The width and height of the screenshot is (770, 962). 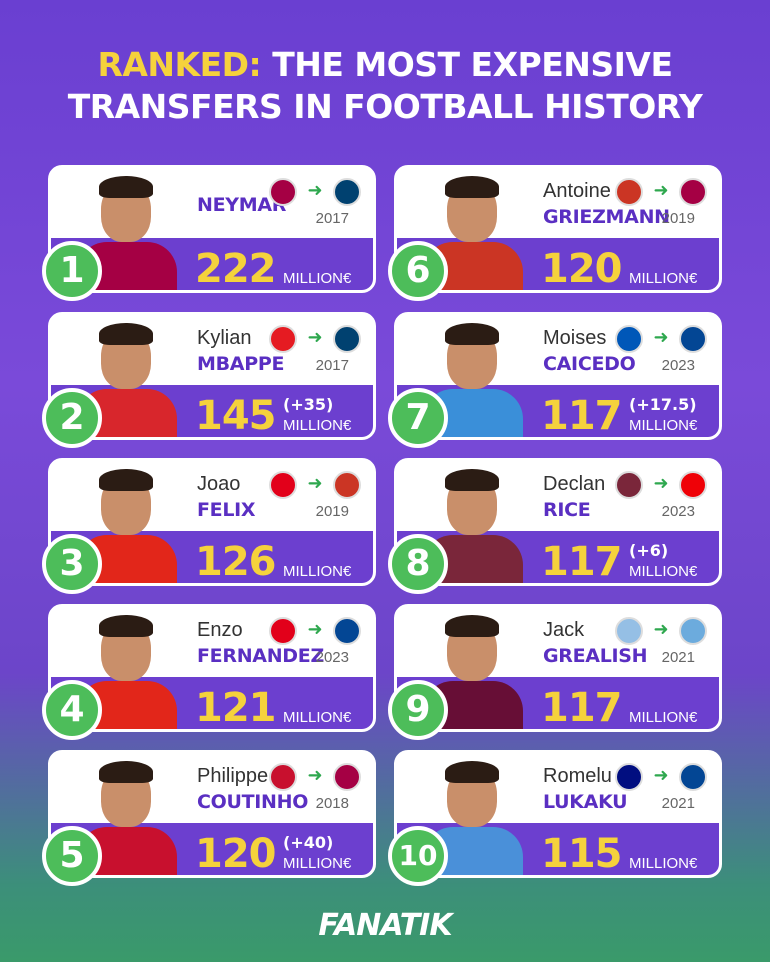 What do you see at coordinates (233, 776) in the screenshot?
I see `player-first-name: Philippe` at bounding box center [233, 776].